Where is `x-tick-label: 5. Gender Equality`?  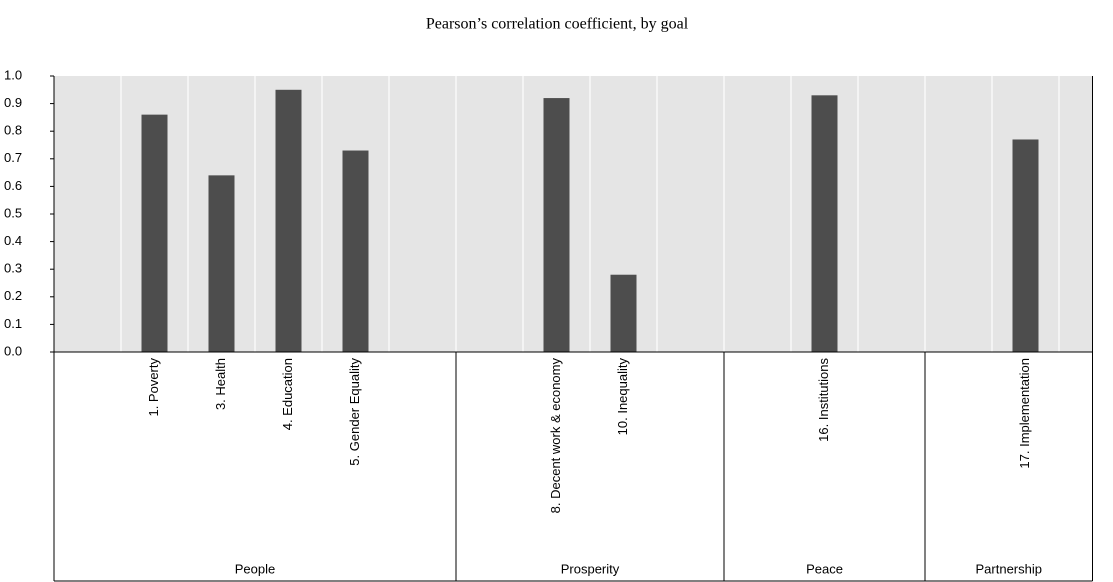
x-tick-label: 5. Gender Equality is located at coordinates (354, 412).